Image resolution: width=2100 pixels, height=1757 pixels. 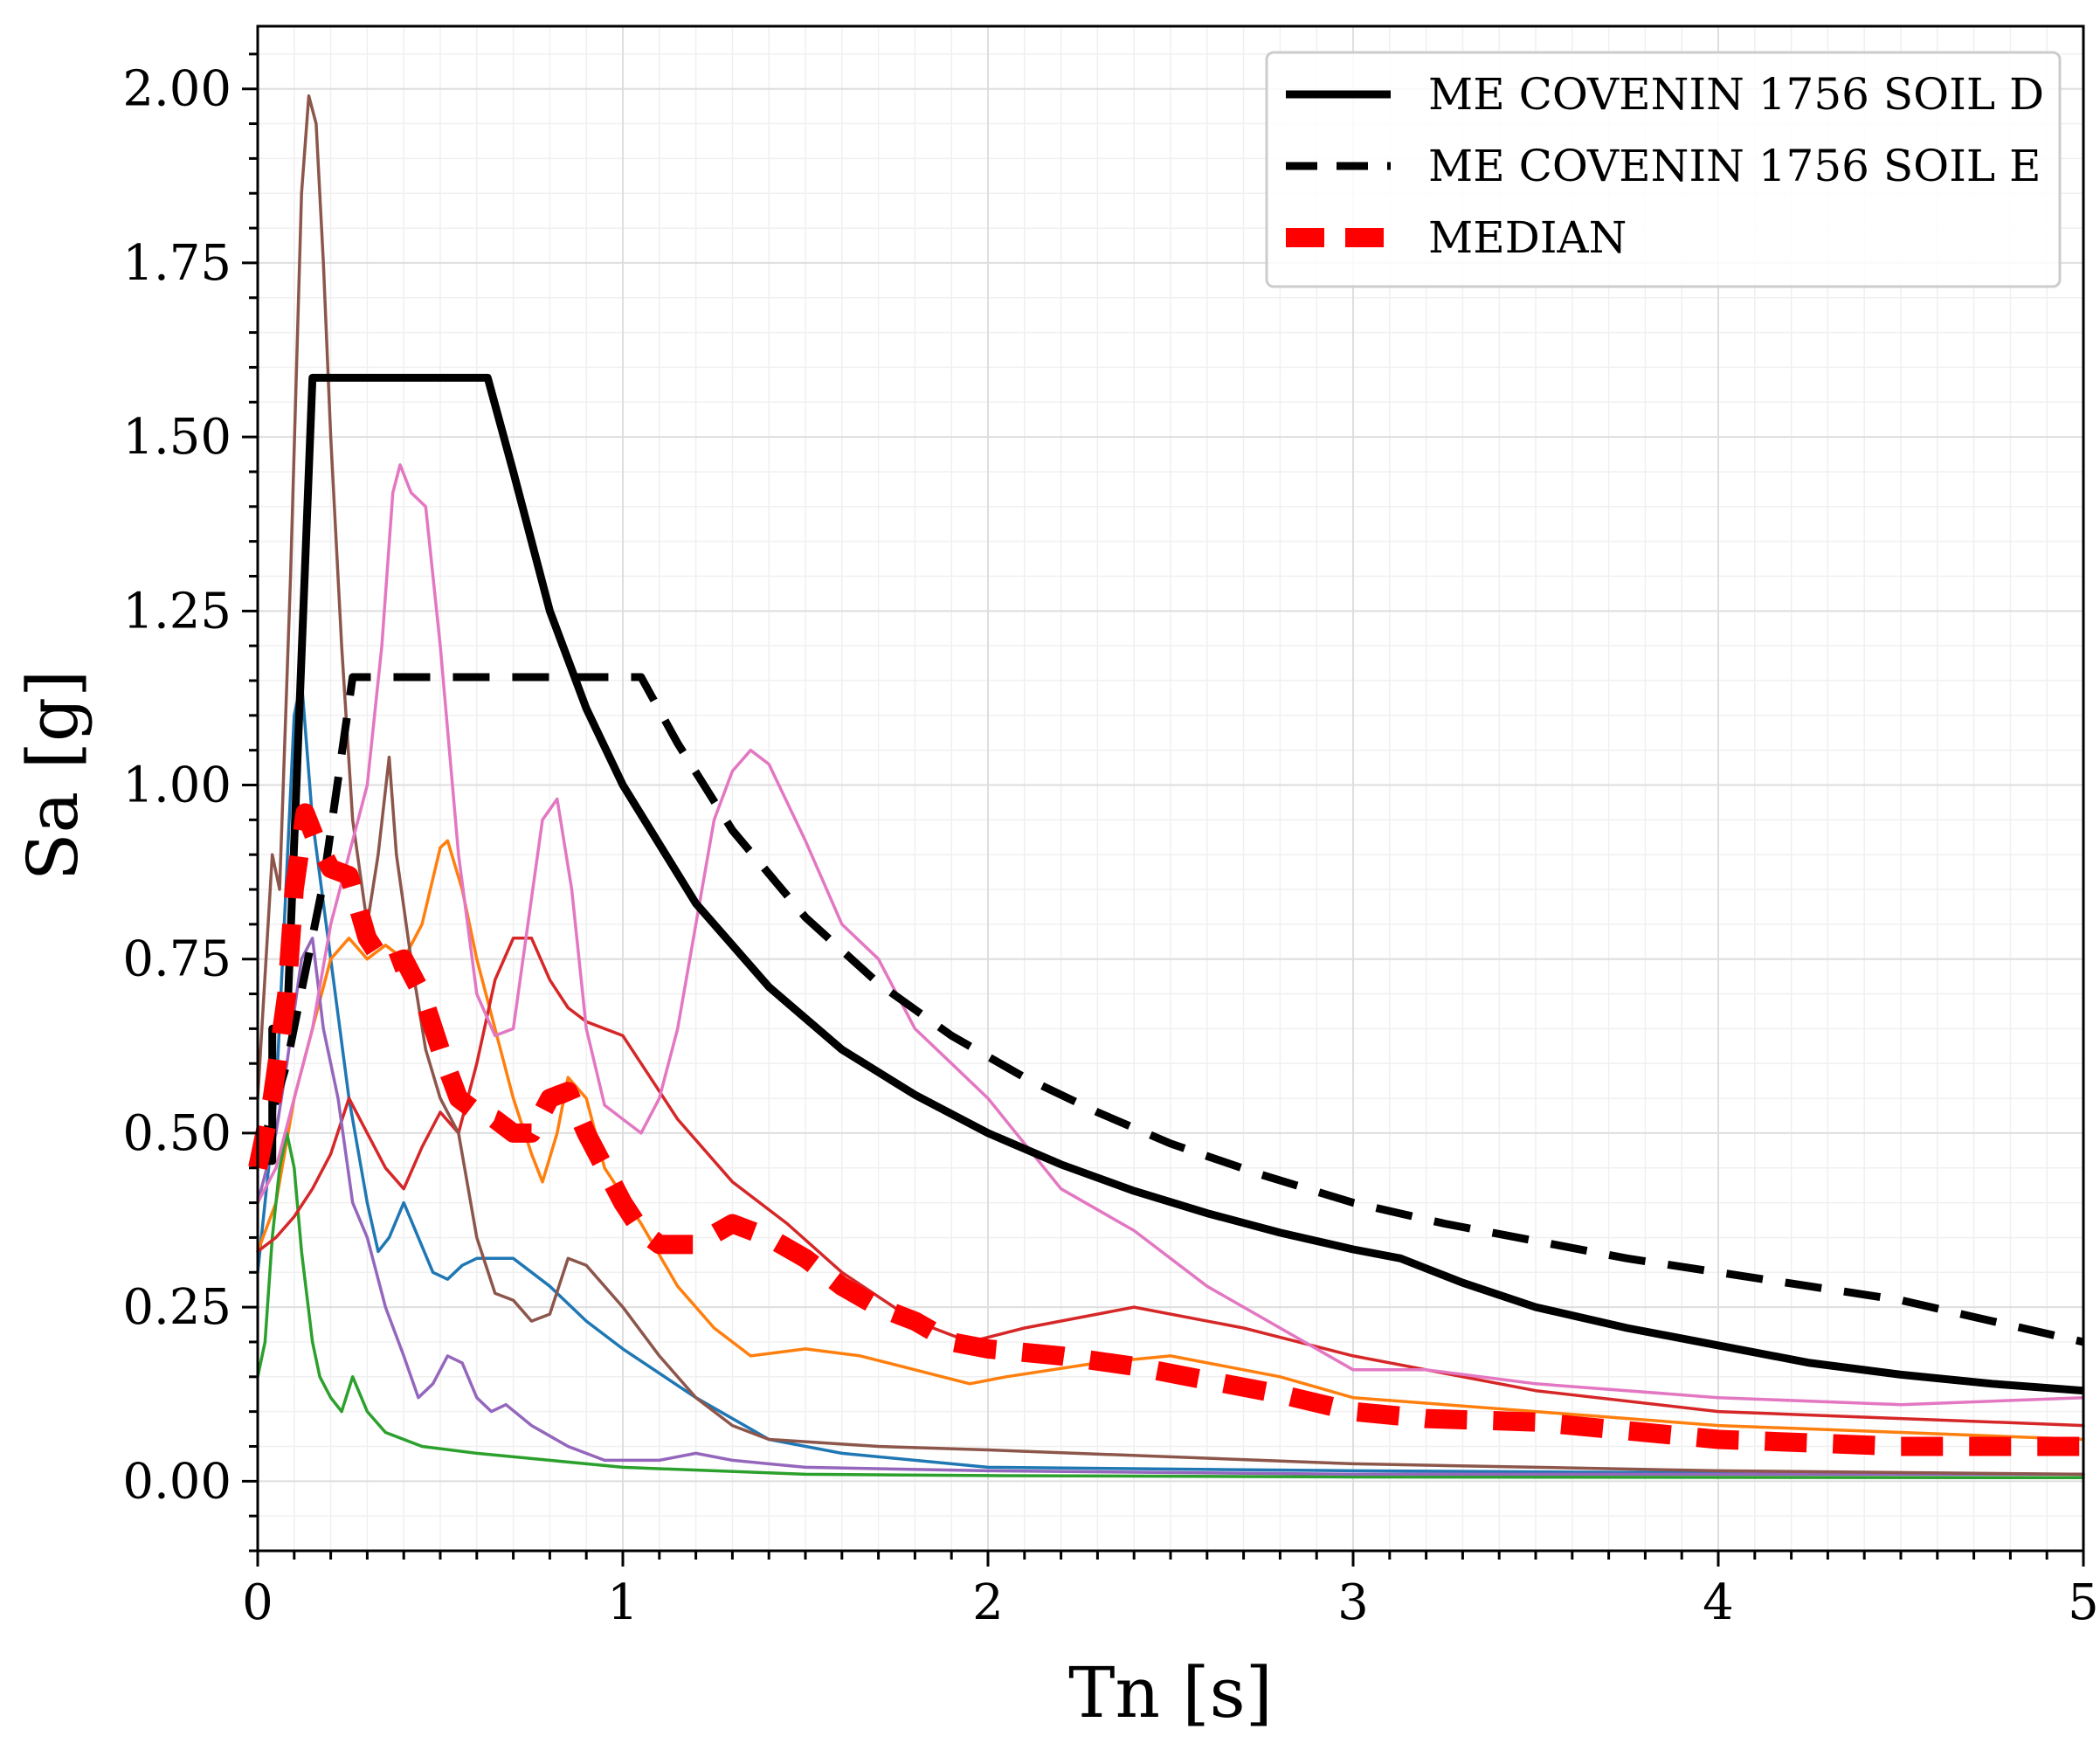 I want to click on legend-label: ME COVENIN 1756 SOIL D, so click(x=1736, y=94).